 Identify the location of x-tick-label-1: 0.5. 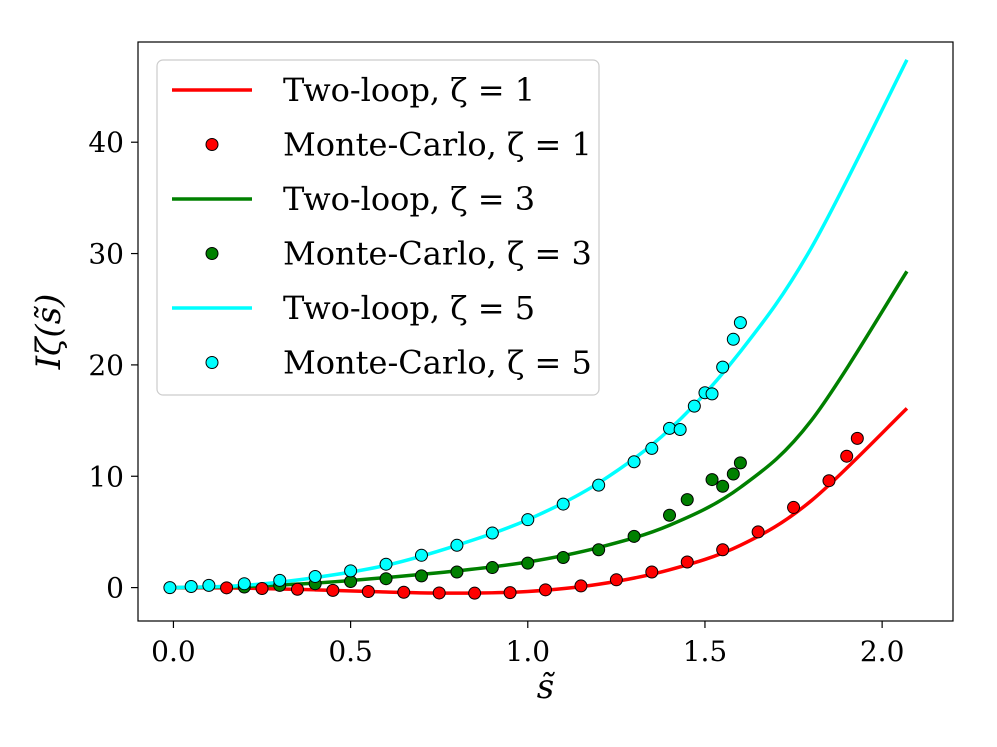
(350, 651).